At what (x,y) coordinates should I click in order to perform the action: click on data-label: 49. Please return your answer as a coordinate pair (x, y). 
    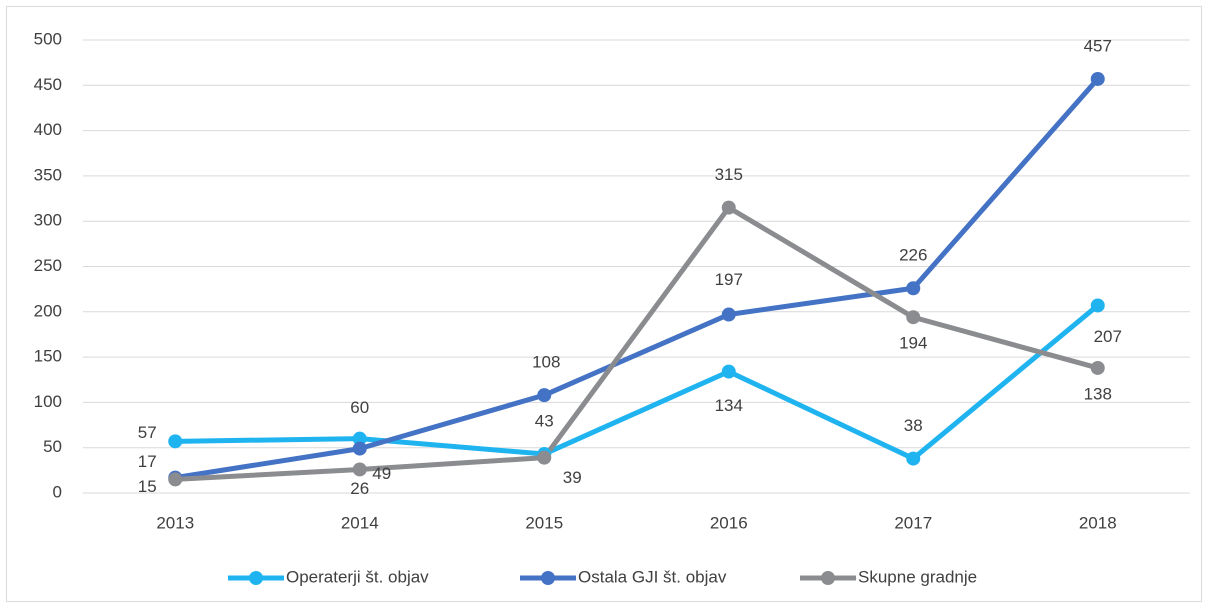
    Looking at the image, I should click on (381, 473).